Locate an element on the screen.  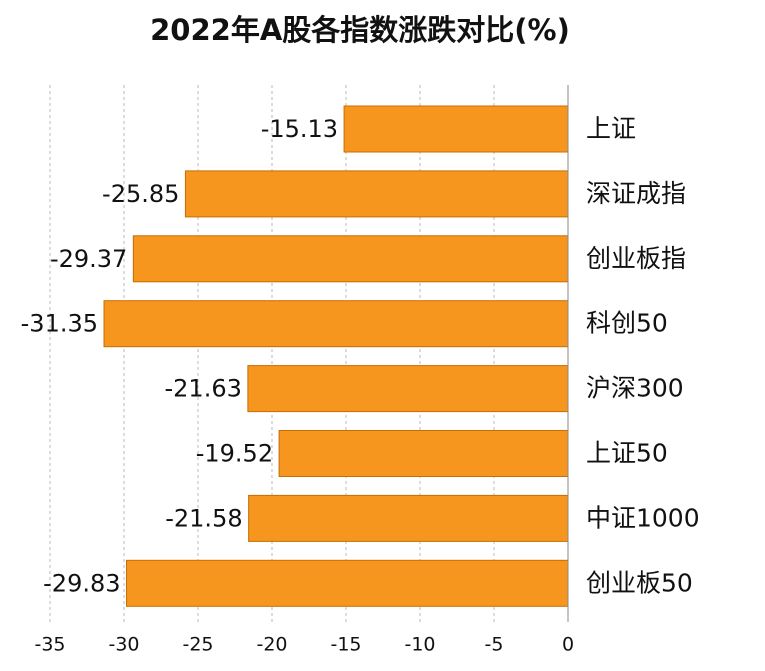
x-tick-label: -20 is located at coordinates (271, 645).